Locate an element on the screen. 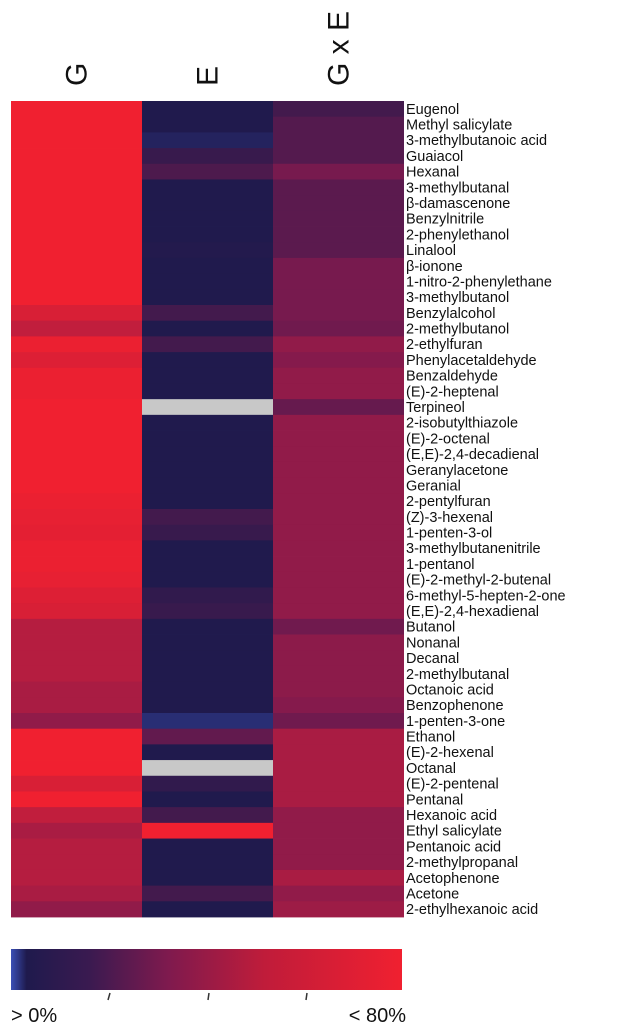 Image resolution: width=622 pixels, height=1026 pixels. row-label: 2-methylbutanol is located at coordinates (457, 330).